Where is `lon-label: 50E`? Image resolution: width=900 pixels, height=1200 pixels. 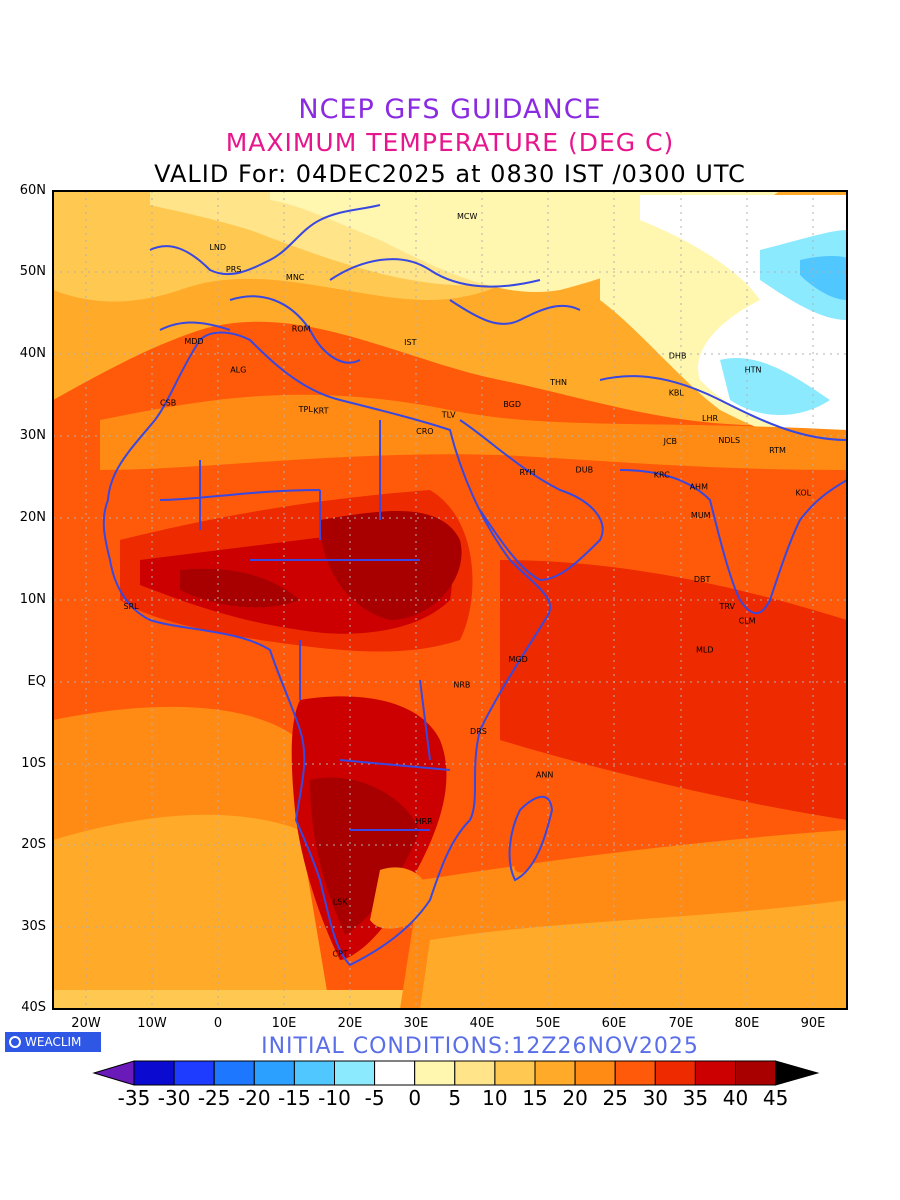
lon-label: 50E is located at coordinates (548, 1023).